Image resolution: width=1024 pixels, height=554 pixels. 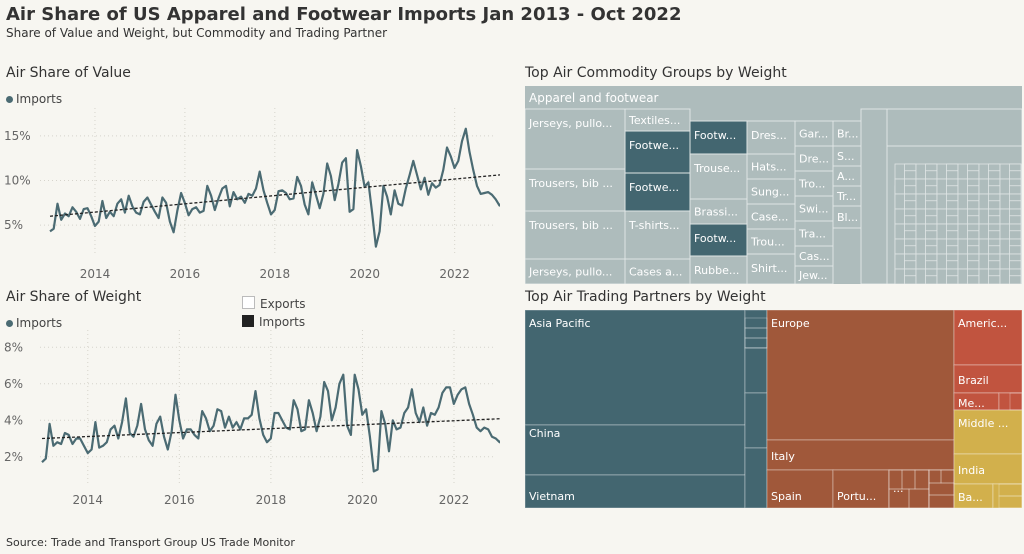 What do you see at coordinates (362, 500) in the screenshot?
I see `x-tick-label: 2020` at bounding box center [362, 500].